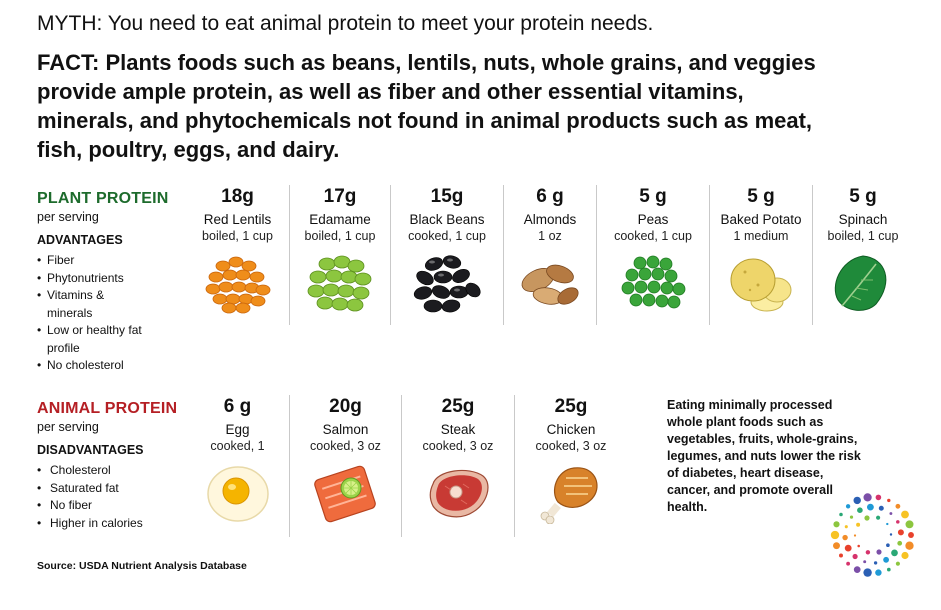 The width and height of the screenshot is (941, 610). Describe the element at coordinates (107, 489) in the screenshot. I see `list-item: Saturated fat` at that location.